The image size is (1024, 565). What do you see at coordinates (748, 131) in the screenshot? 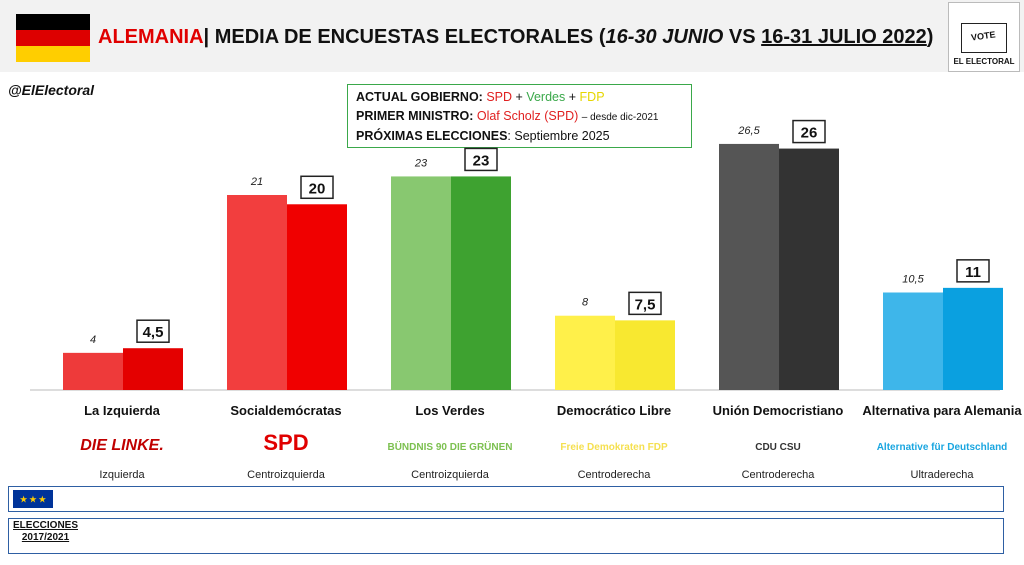
I see `bar-label-prev-4: 26,5` at bounding box center [748, 131].